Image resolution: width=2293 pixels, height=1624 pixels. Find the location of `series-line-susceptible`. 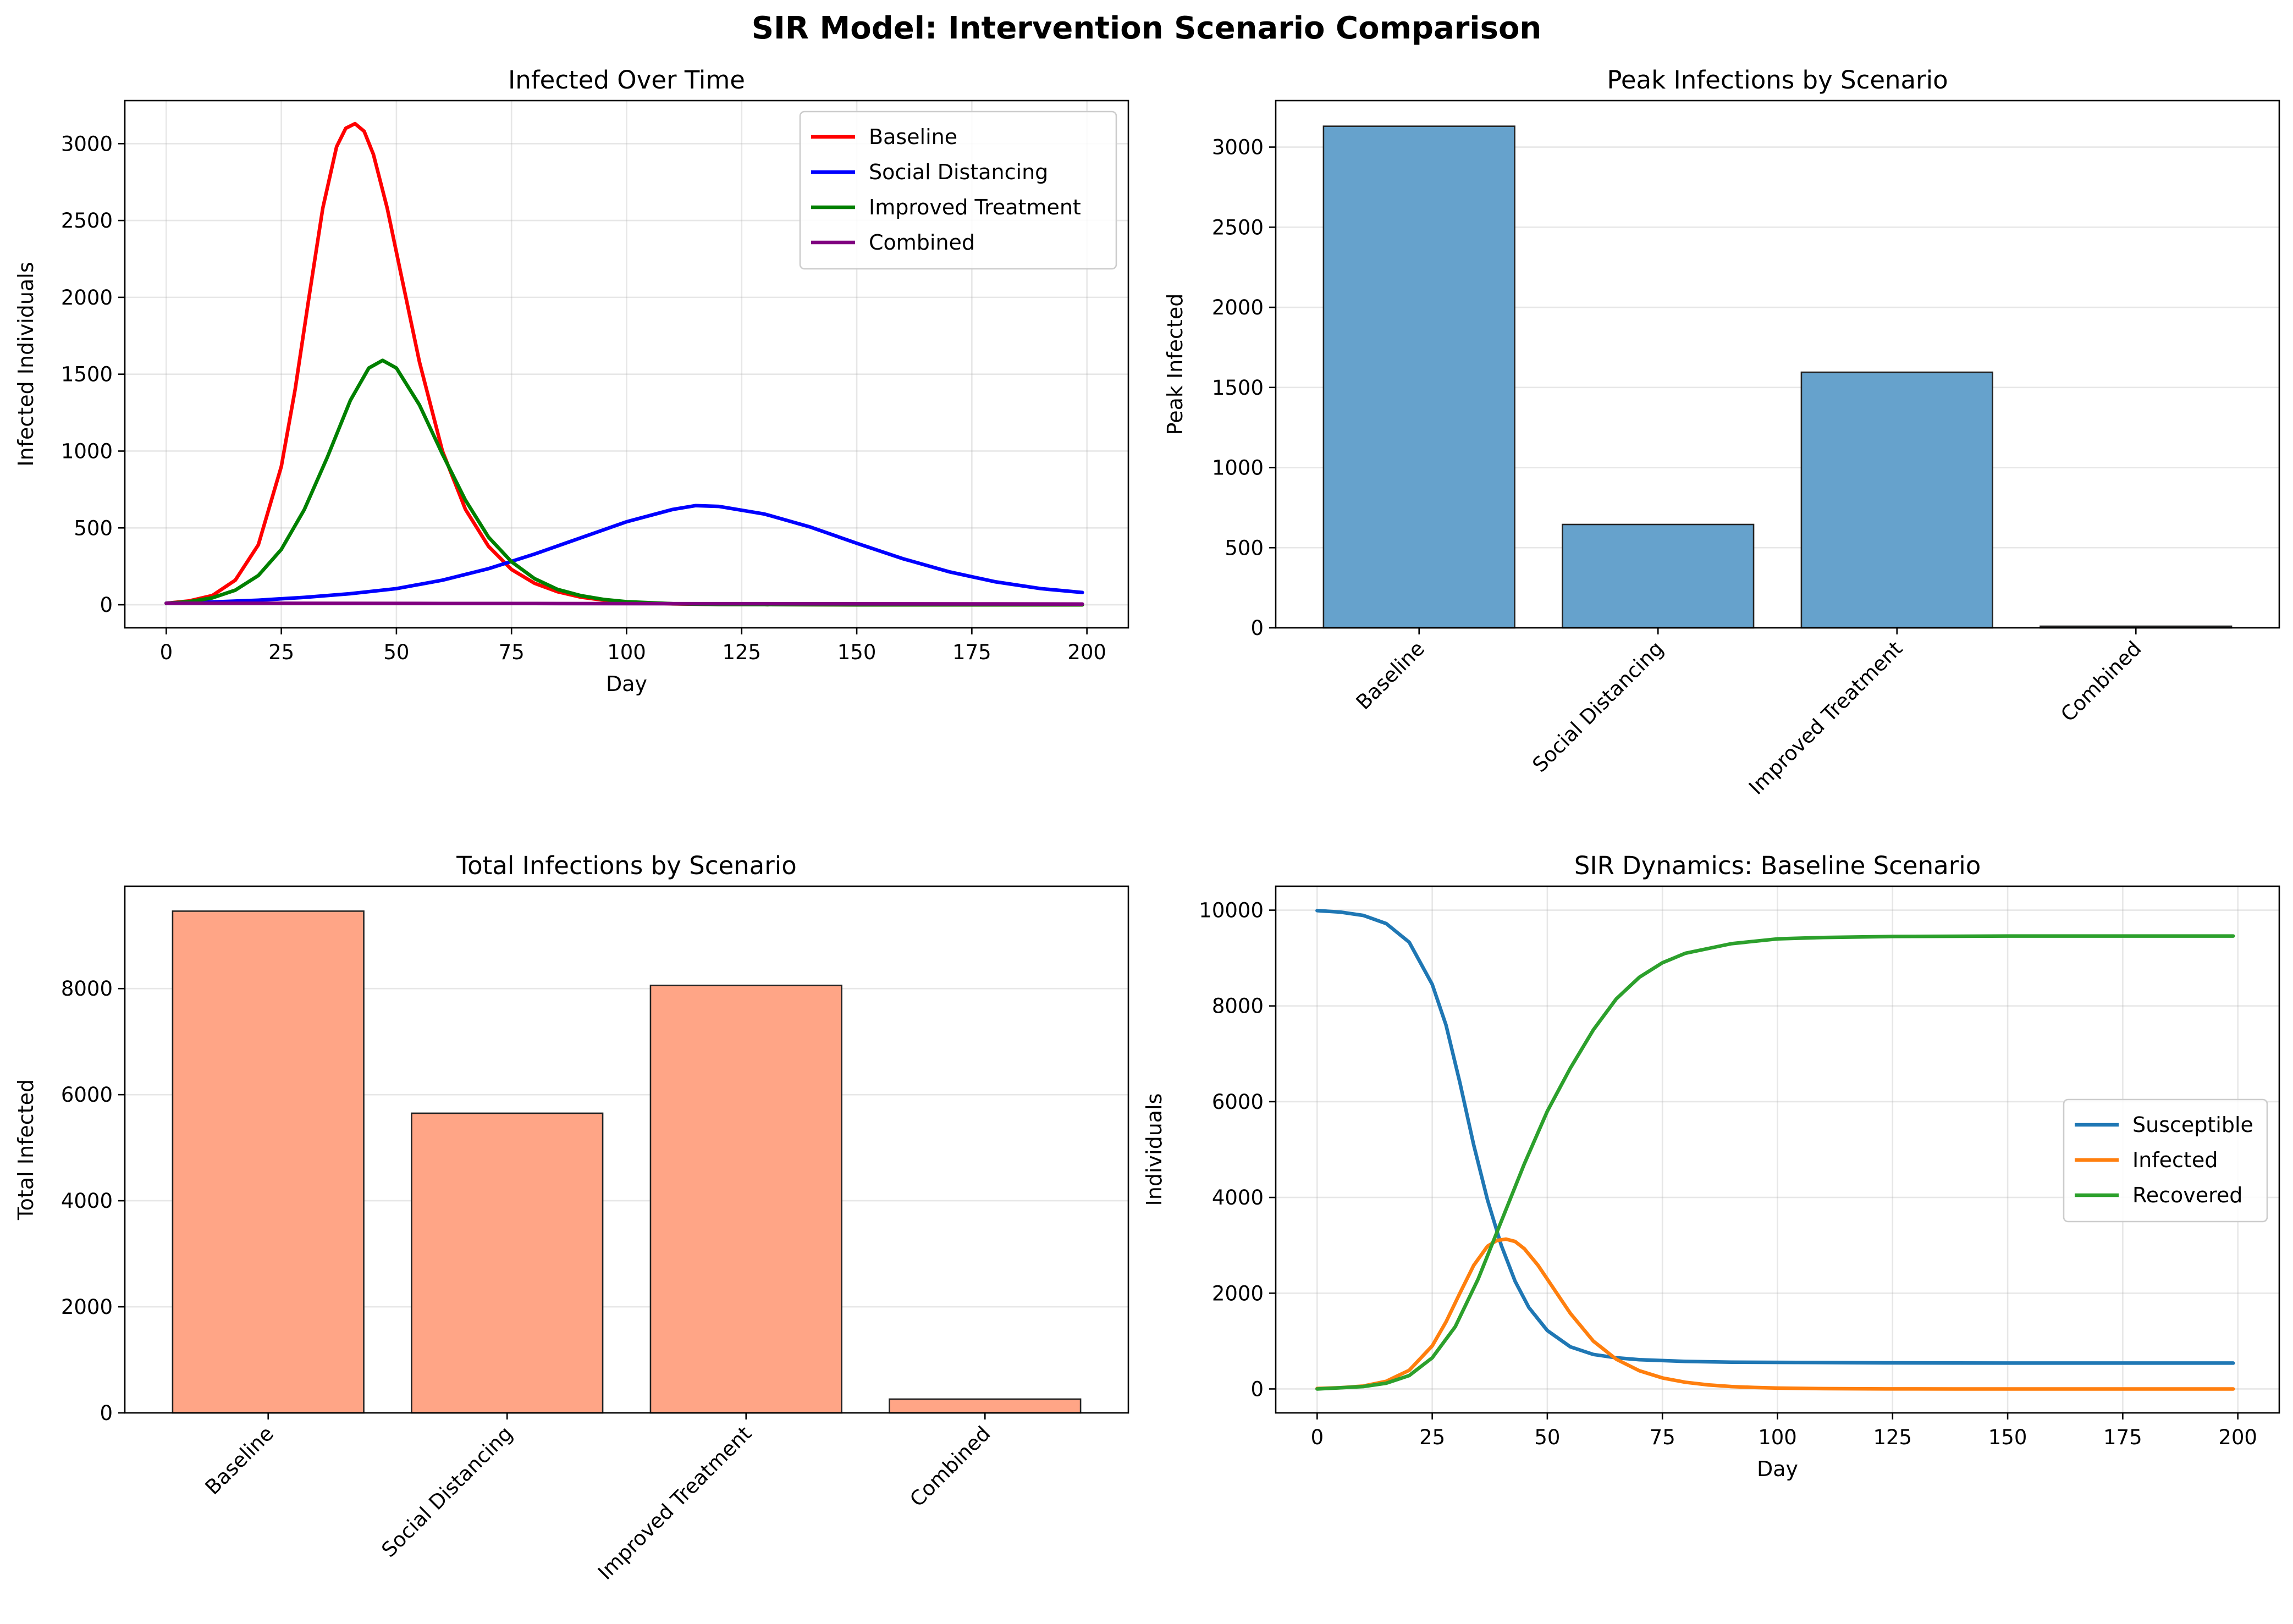

series-line-susceptible is located at coordinates (1775, 1137).